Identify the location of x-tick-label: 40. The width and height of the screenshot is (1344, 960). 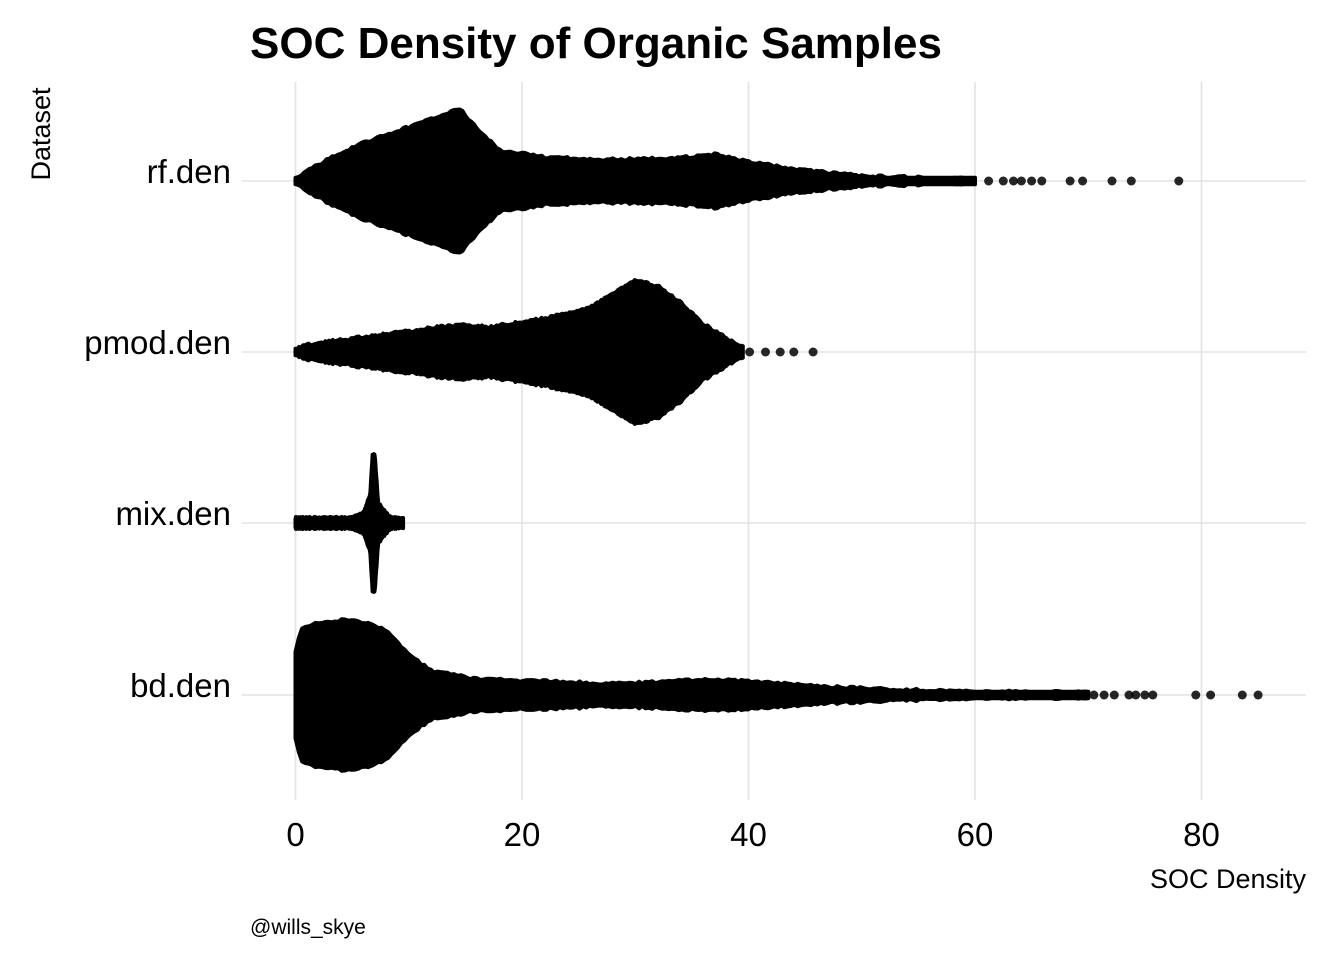
(748, 834).